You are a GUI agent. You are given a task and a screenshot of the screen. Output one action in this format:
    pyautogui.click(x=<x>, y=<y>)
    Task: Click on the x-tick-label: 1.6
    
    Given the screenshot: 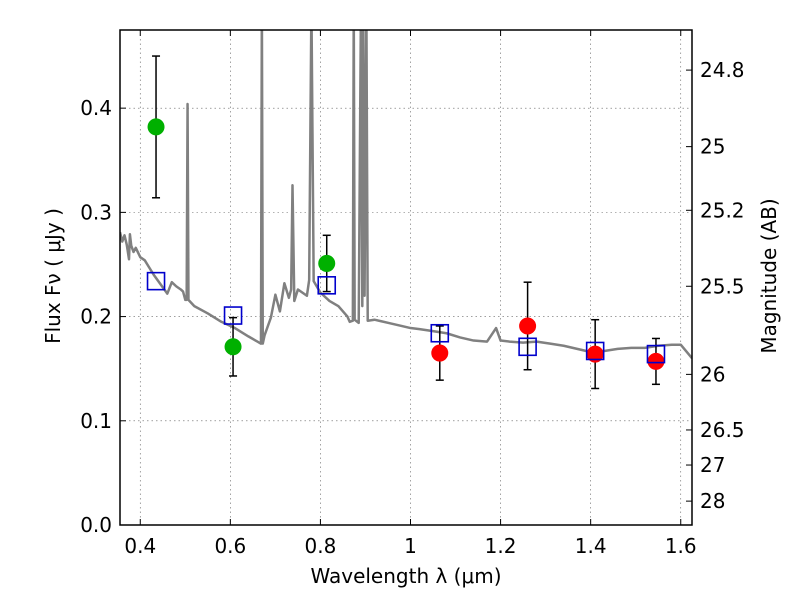 What is the action you would take?
    pyautogui.click(x=681, y=546)
    